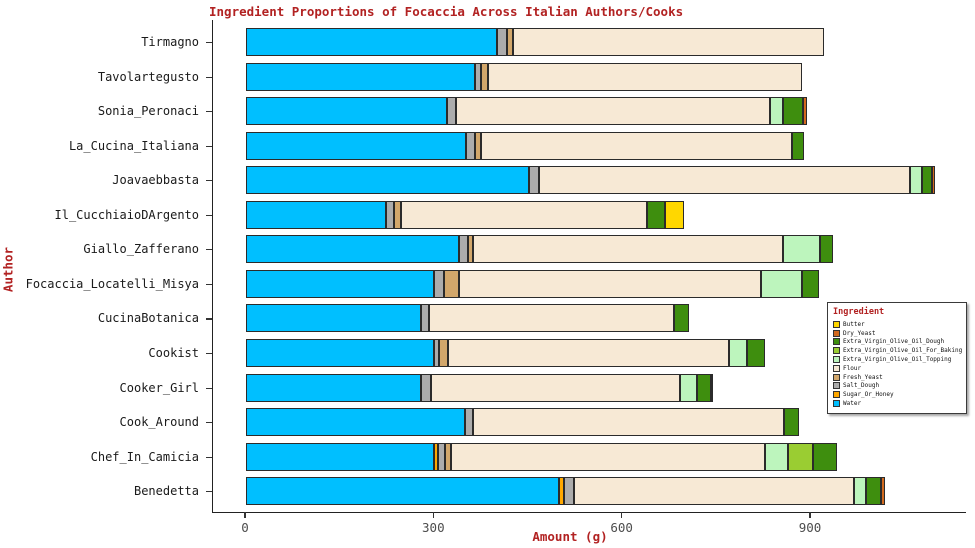 The height and width of the screenshot is (548, 975). I want to click on bar-segment-extra_virgin_olive_oil_for_baking, so click(800, 456).